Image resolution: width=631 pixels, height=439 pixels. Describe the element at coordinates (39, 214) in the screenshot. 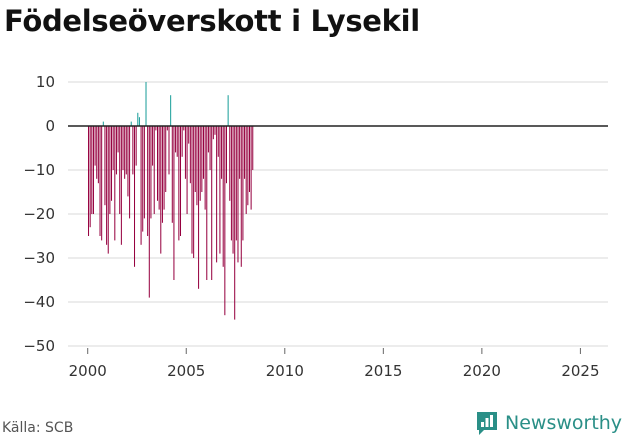

I see `y-axis-ticks: 10 0 −10 −20 −30 −40 −50` at that location.